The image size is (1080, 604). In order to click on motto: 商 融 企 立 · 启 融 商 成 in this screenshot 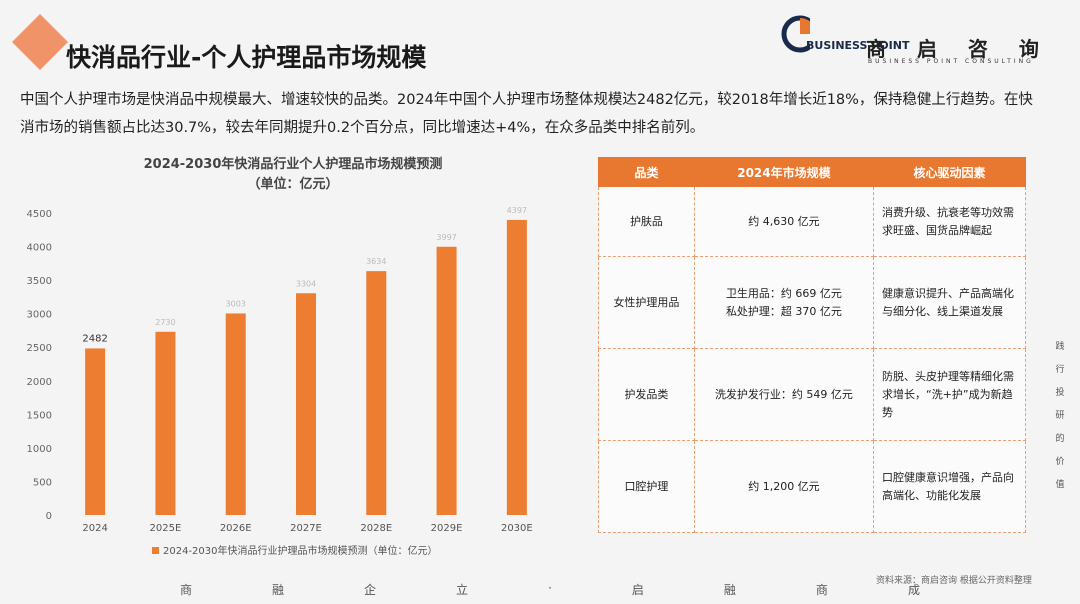, I will do `click(550, 589)`.